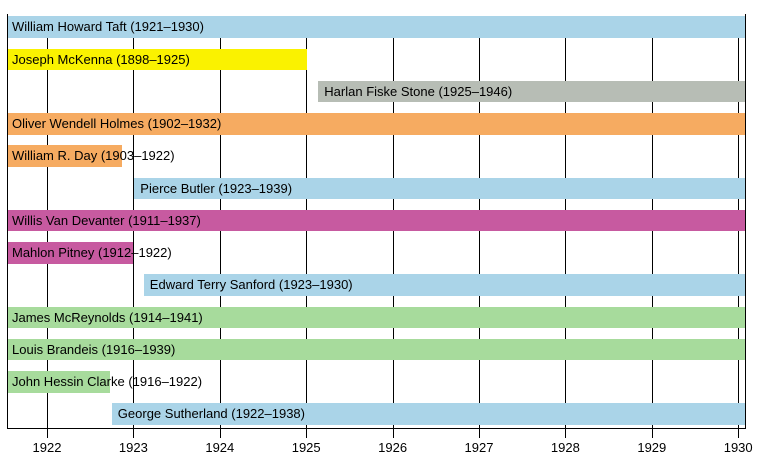 This screenshot has height=455, width=775. Describe the element at coordinates (106, 220) in the screenshot. I see `bar-label-willis-van-devanter: Willis Van Devanter (1911–1937)` at that location.